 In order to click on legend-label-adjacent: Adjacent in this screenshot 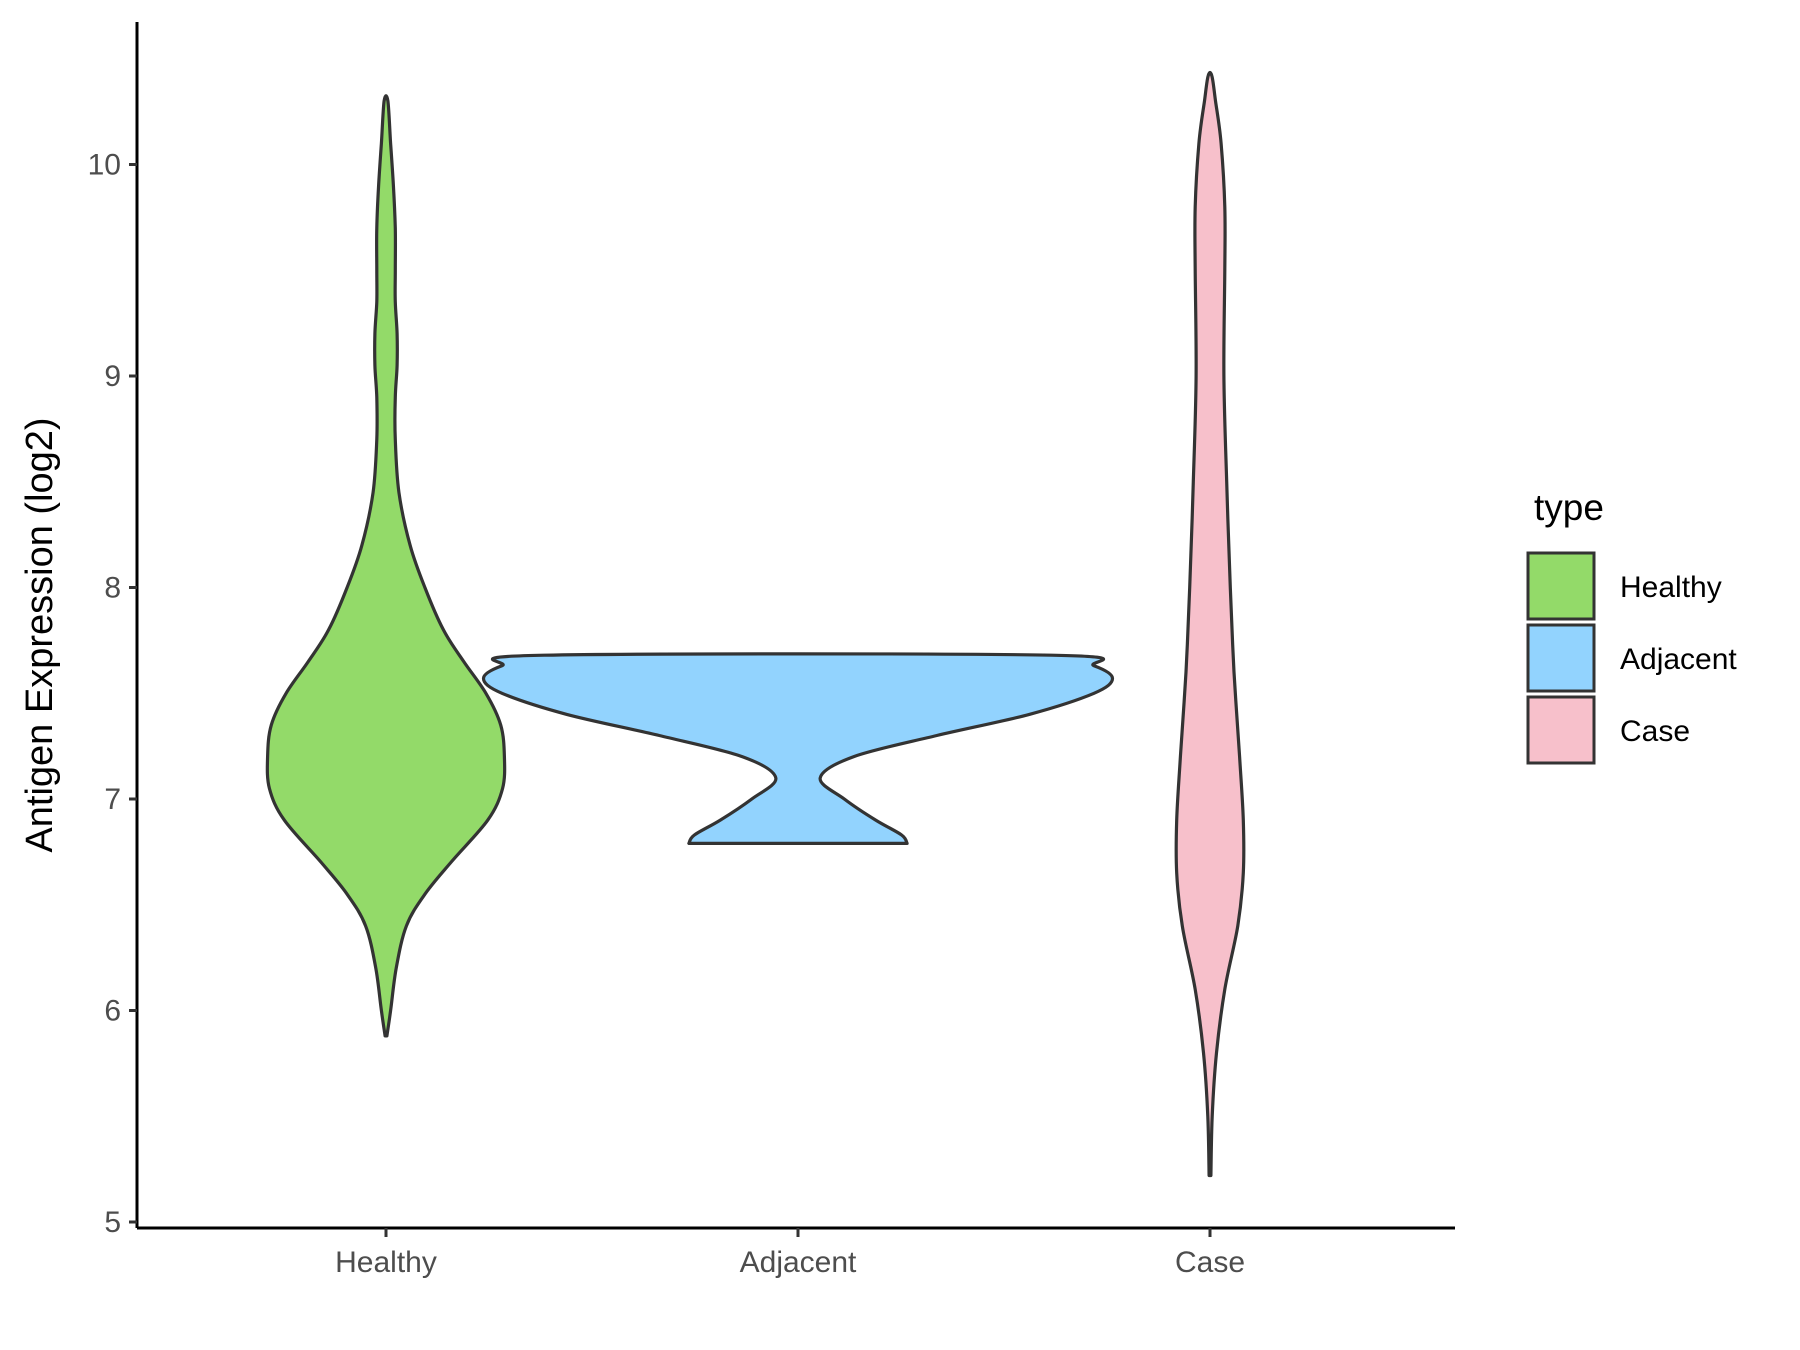, I will do `click(1678, 659)`.